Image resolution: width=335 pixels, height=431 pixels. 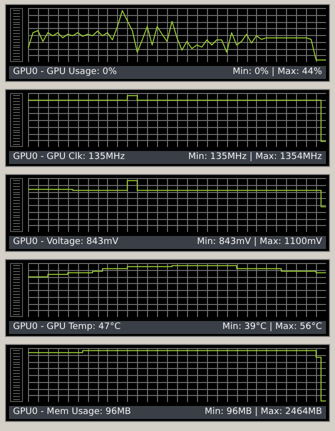 I want to click on text: GPU0 - GPU Temp: 47°C, so click(x=67, y=327).